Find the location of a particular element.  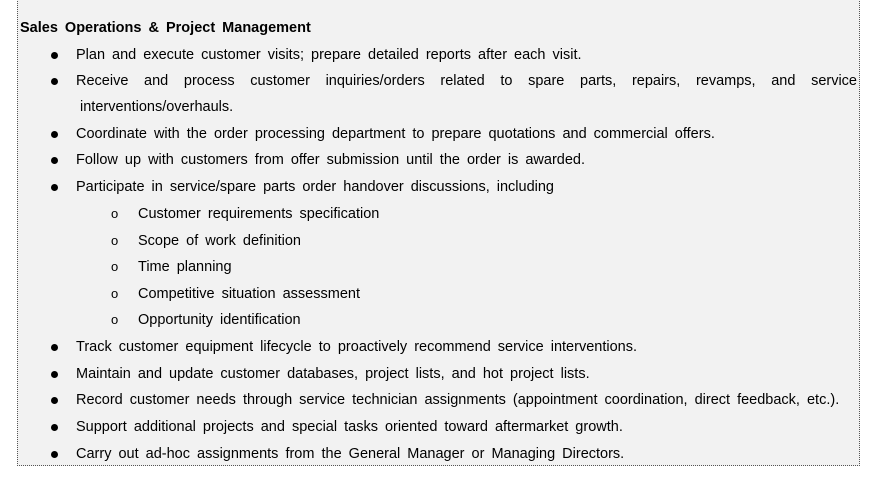

sub-list-item: Opportunity identification is located at coordinates (219, 320).